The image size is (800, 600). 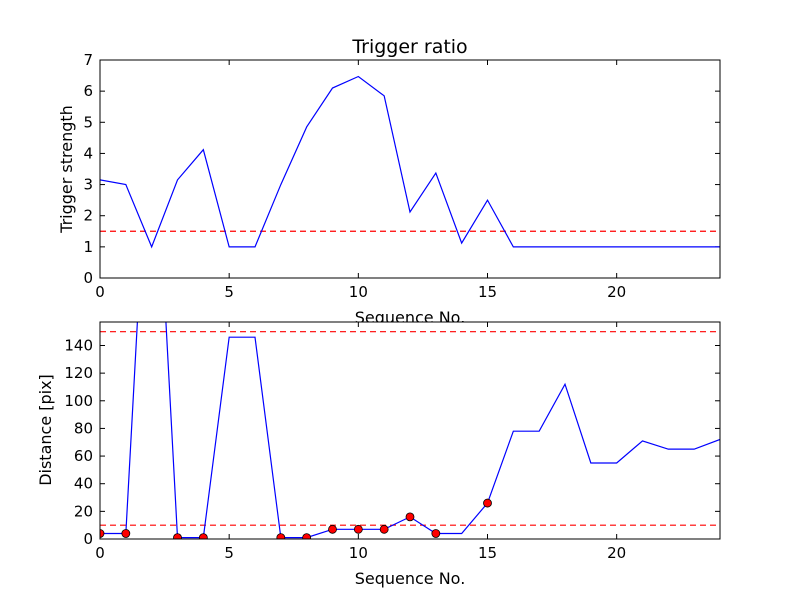 I want to click on bottom-x-axis-label: Sequence No., so click(x=410, y=578).